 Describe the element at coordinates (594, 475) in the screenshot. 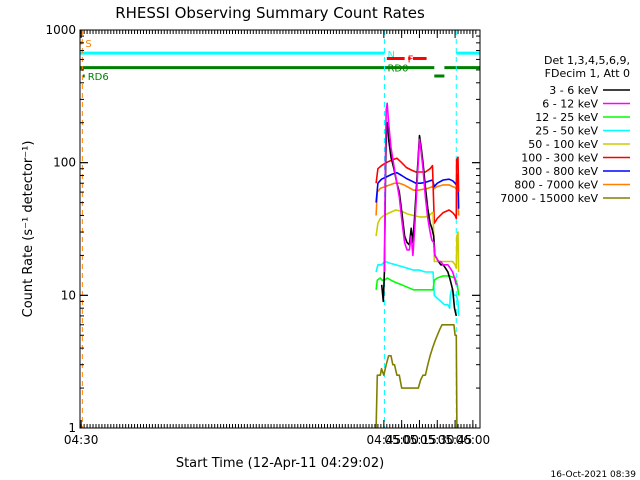

I see `footer-timestamp: 16-Oct-2021 08:39` at that location.